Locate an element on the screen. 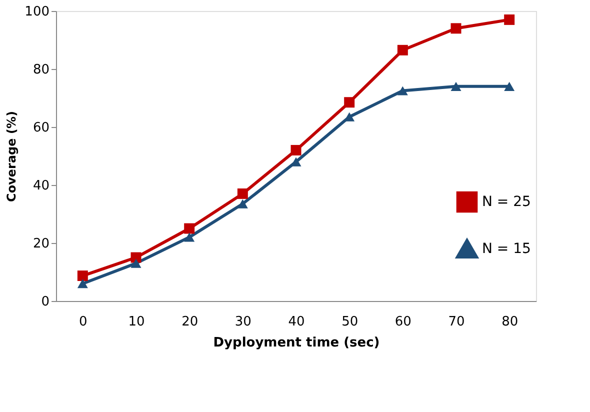 This screenshot has height=412, width=590. legend-label: N = 25 is located at coordinates (506, 202).